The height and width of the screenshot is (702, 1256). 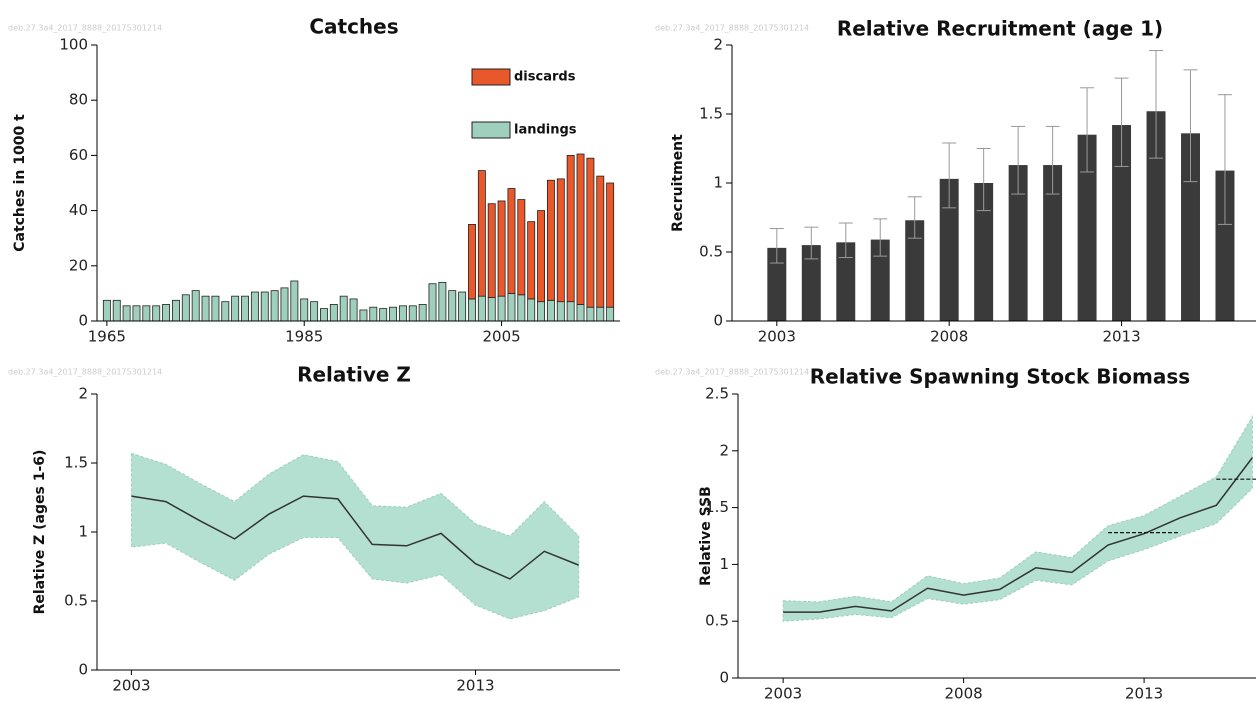 What do you see at coordinates (717, 394) in the screenshot?
I see `y-tick-label: 2.5` at bounding box center [717, 394].